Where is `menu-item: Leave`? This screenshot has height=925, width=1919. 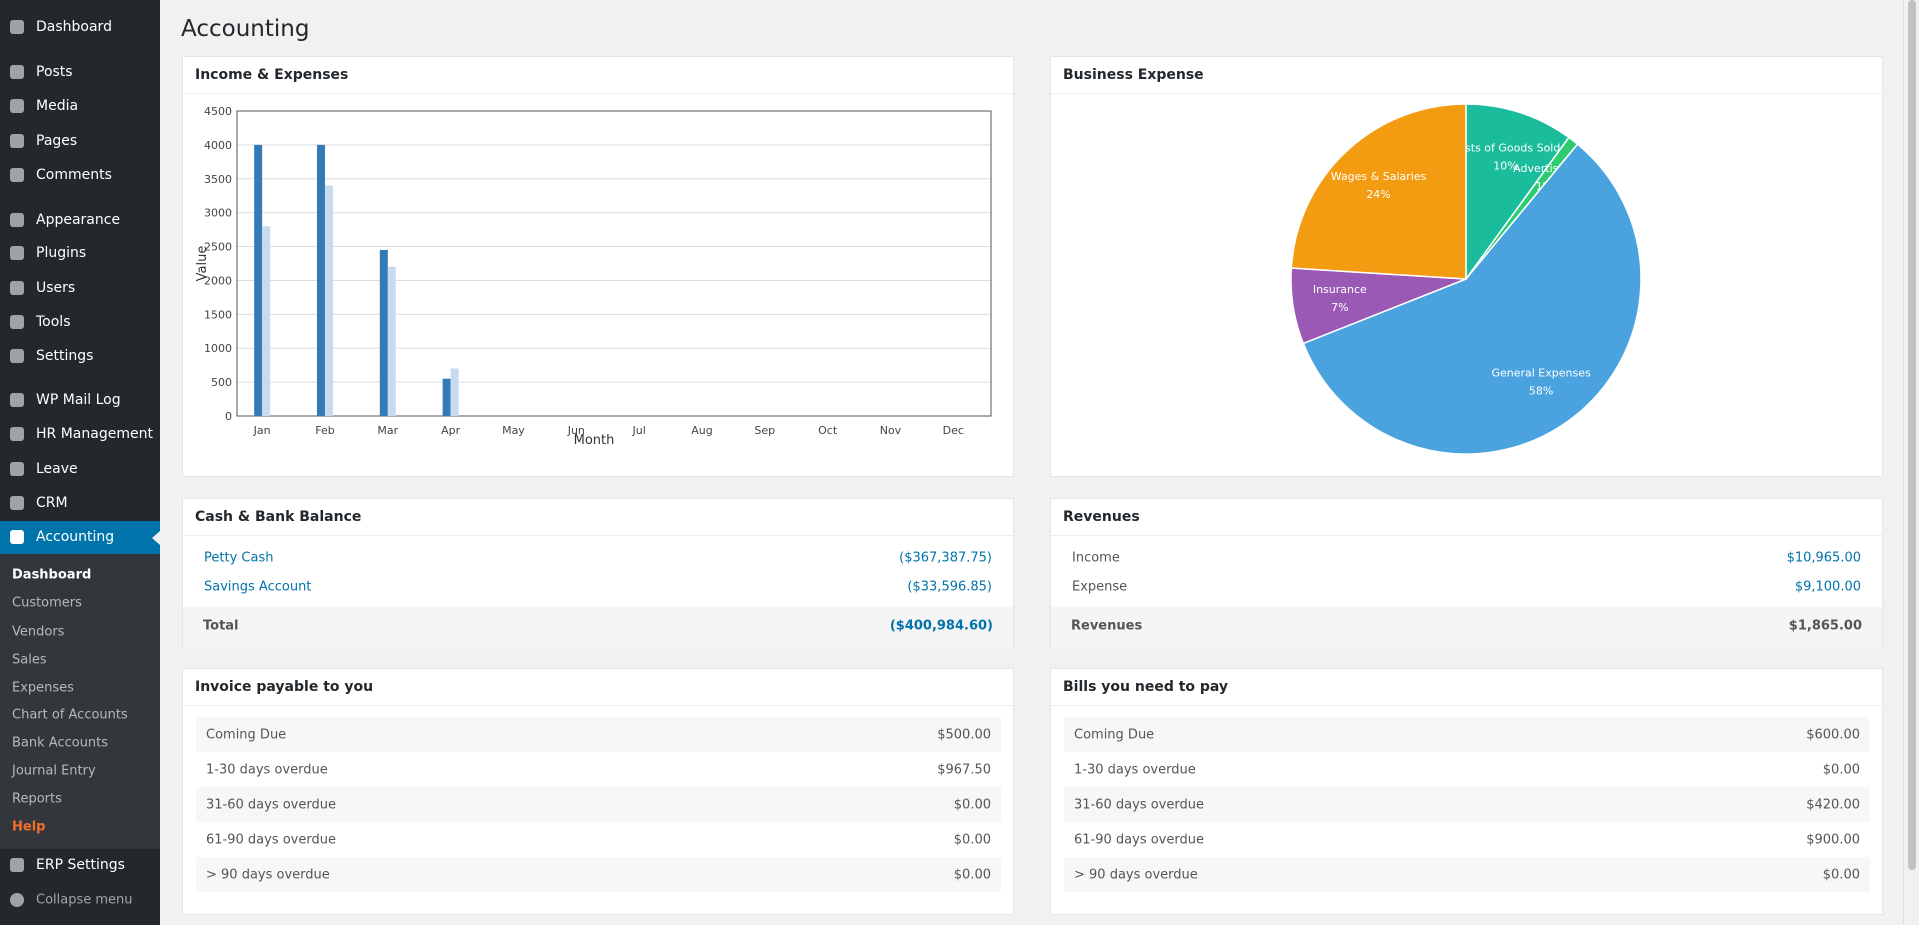 menu-item: Leave is located at coordinates (57, 469).